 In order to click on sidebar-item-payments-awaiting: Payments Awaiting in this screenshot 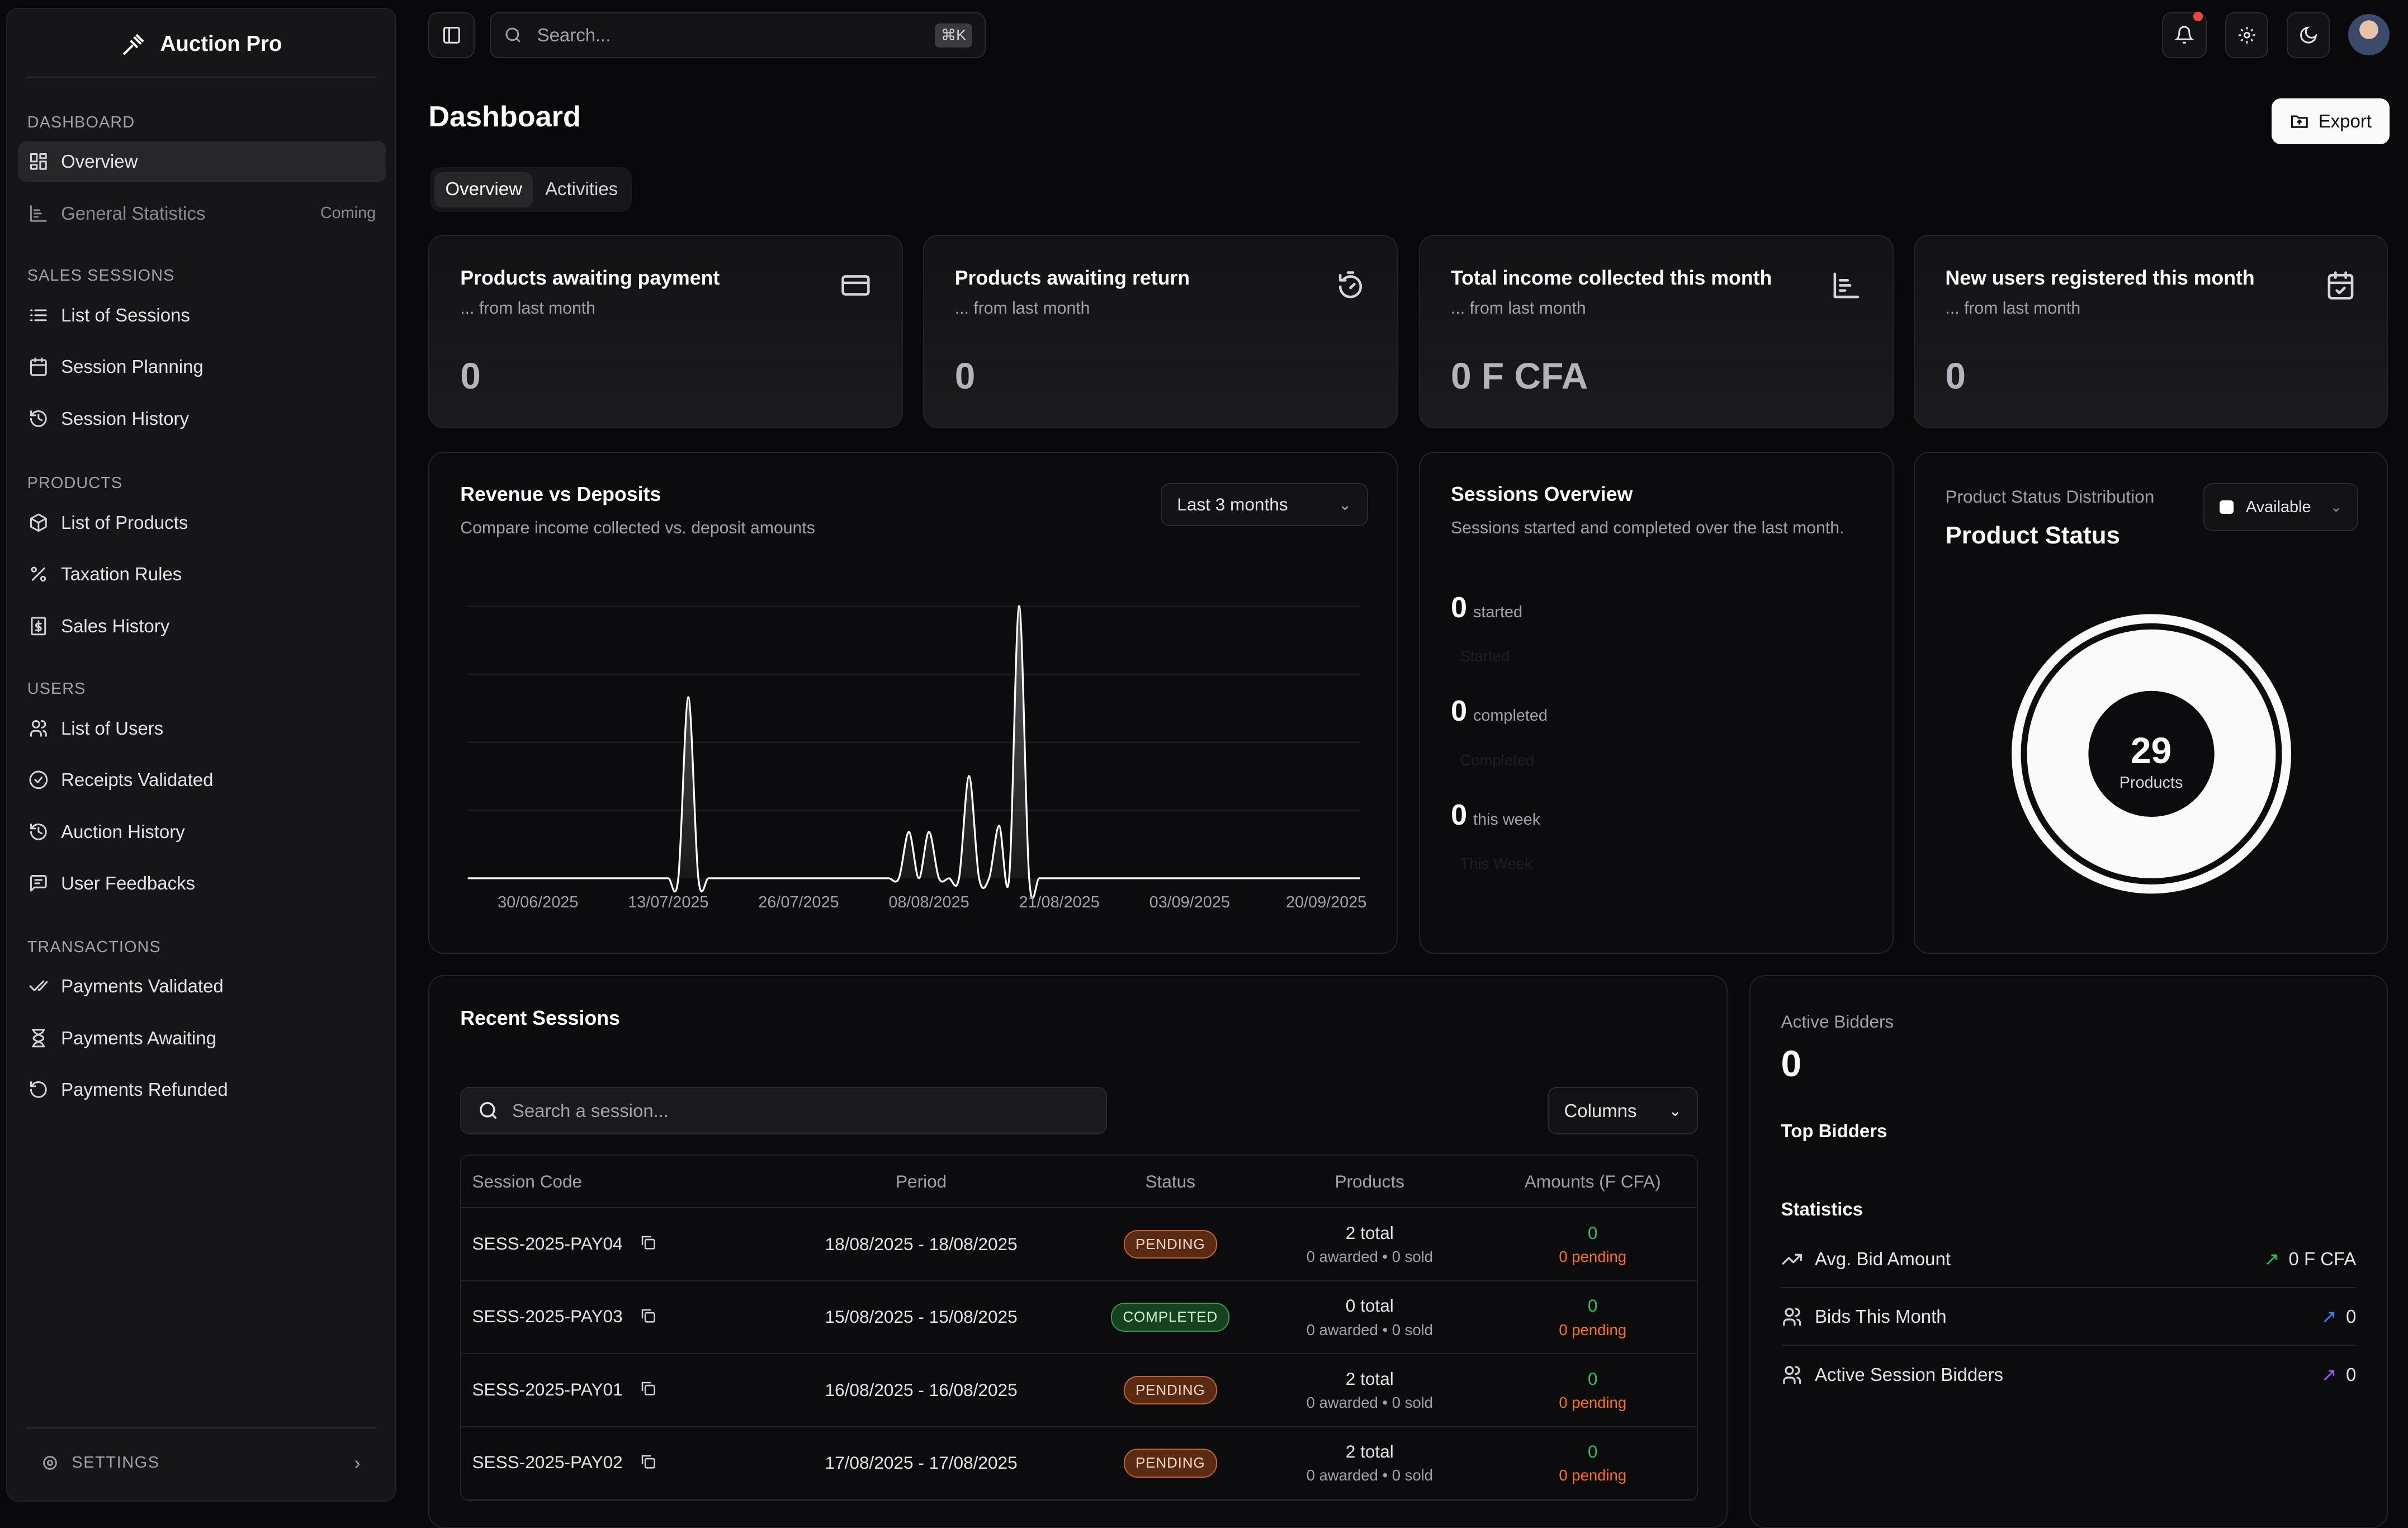, I will do `click(202, 1038)`.